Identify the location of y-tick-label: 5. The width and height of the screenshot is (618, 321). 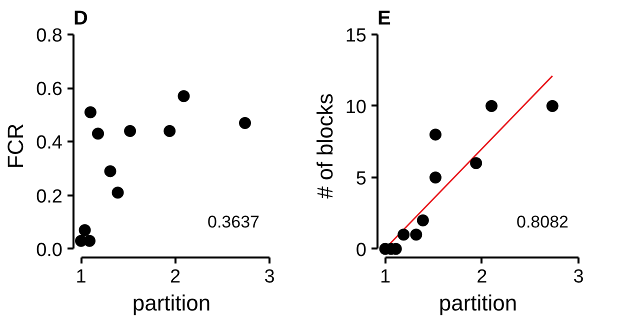
(361, 179).